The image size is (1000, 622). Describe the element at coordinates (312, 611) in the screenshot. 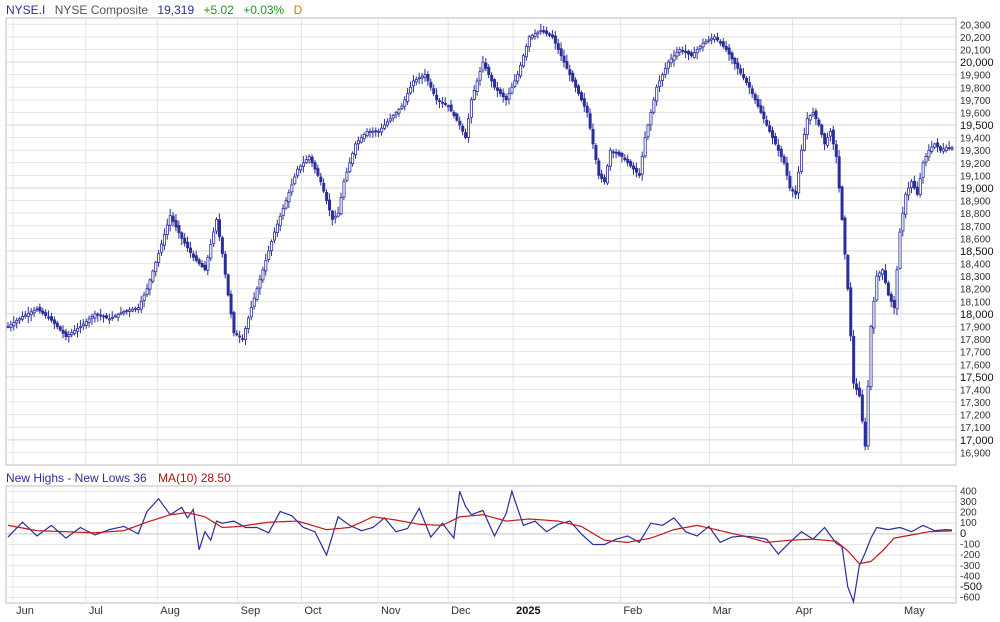

I see `x-tick-label: Oct` at that location.